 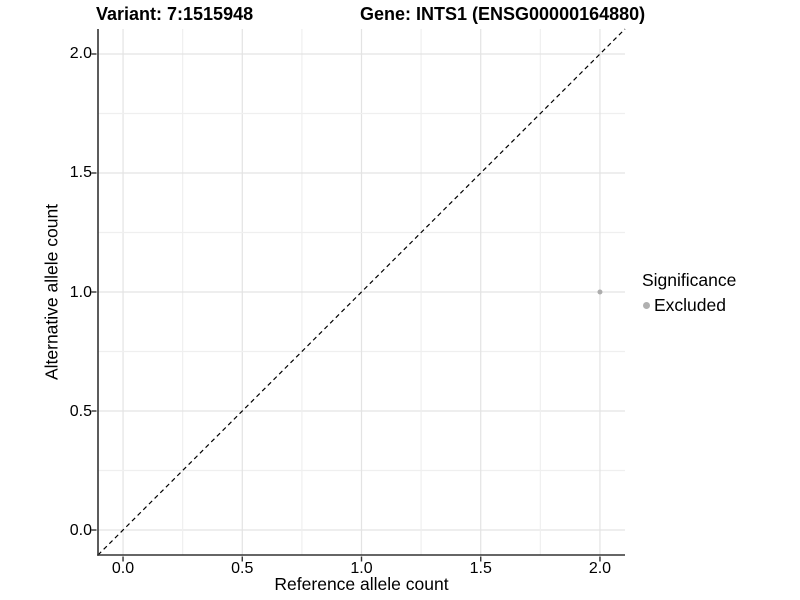 I want to click on x-tick-label: 0.0, so click(x=123, y=568).